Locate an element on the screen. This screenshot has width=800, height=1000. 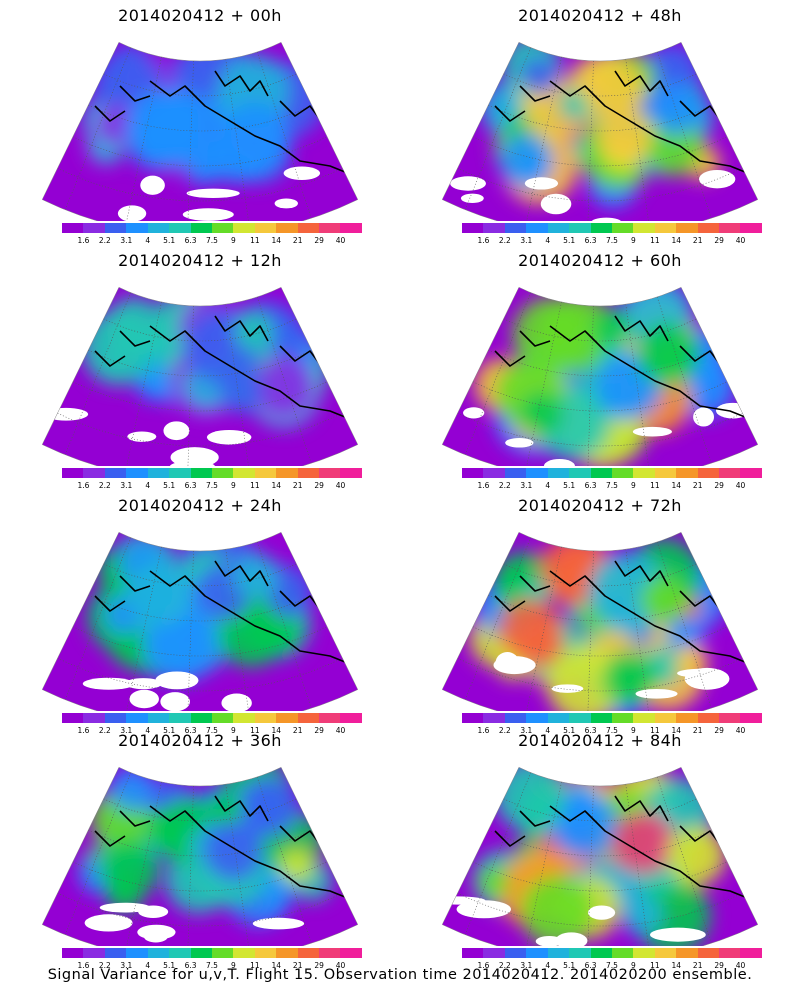
panel-title: 2014020412 + 24h is located at coordinates (200, 505).